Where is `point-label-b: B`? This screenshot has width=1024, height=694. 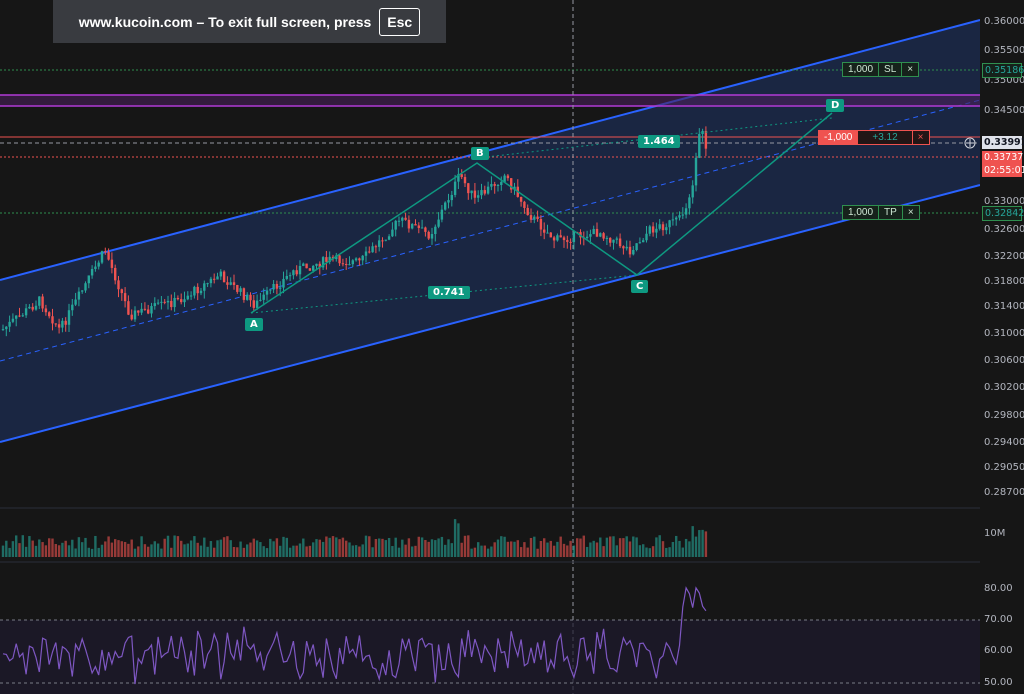
point-label-b: B is located at coordinates (480, 153).